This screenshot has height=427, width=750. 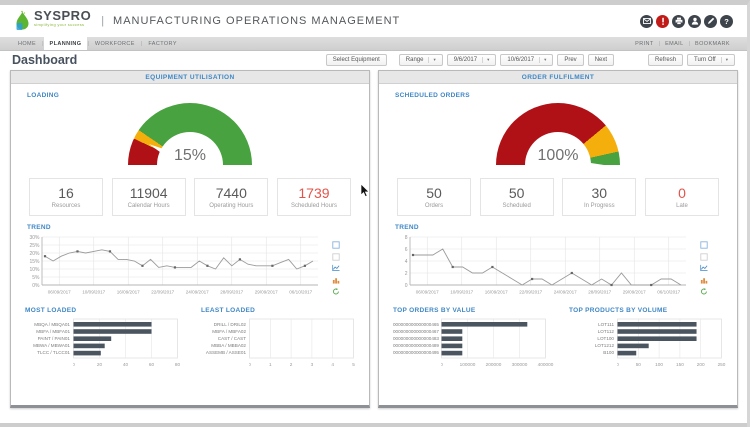 What do you see at coordinates (231, 197) in the screenshot?
I see `kpi-operating-hours: 7440 Operating Hours` at bounding box center [231, 197].